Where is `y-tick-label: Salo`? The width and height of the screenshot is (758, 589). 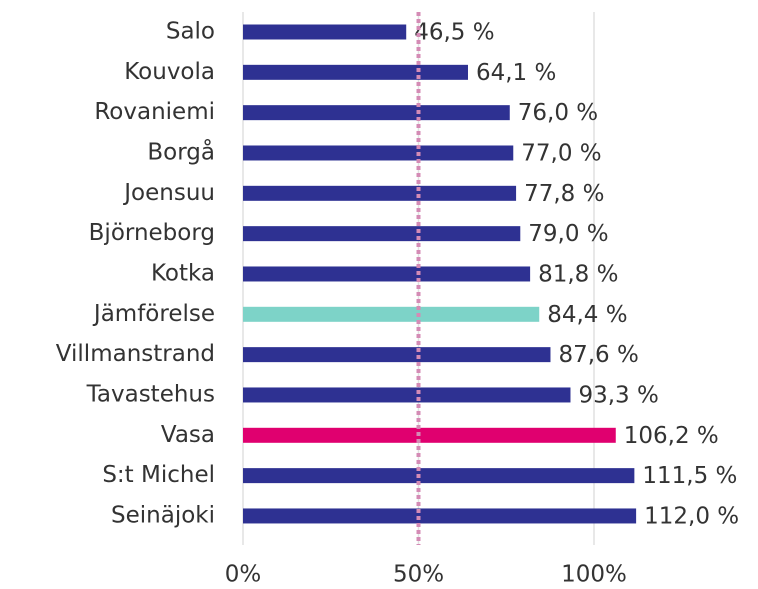
y-tick-label: Salo is located at coordinates (190, 32).